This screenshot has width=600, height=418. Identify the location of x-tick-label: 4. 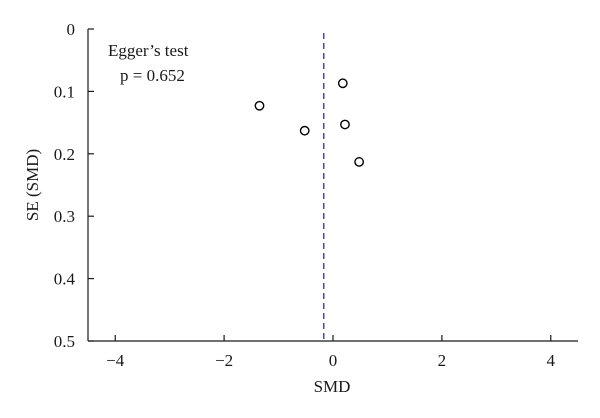
(551, 360).